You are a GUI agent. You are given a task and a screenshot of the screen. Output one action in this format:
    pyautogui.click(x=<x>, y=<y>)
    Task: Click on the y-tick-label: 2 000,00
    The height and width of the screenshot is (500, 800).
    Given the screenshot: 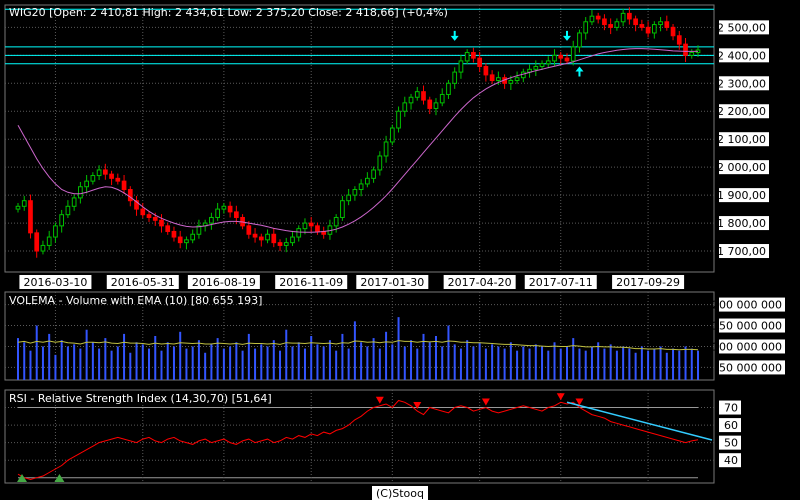 What is the action you would take?
    pyautogui.click(x=741, y=167)
    